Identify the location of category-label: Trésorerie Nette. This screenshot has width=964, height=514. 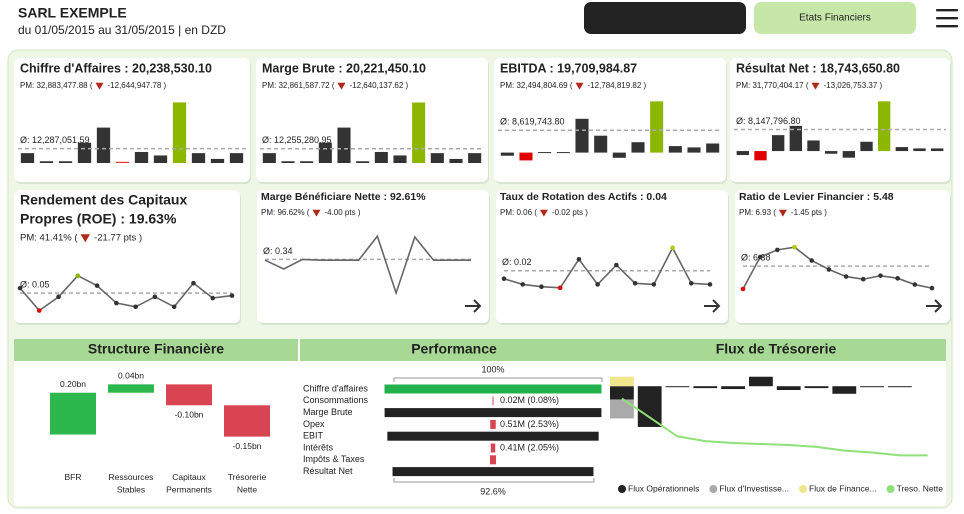
(247, 483).